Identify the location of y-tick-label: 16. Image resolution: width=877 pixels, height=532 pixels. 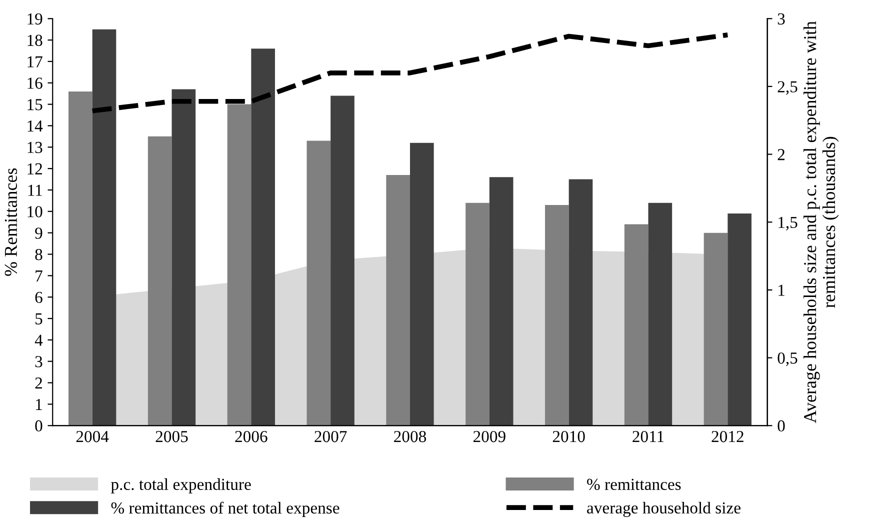
(35, 83).